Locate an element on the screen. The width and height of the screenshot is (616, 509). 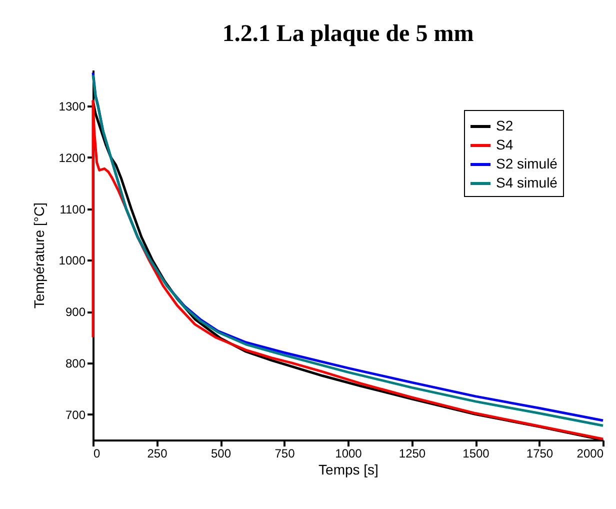
x-tick-label: 1750 is located at coordinates (540, 453).